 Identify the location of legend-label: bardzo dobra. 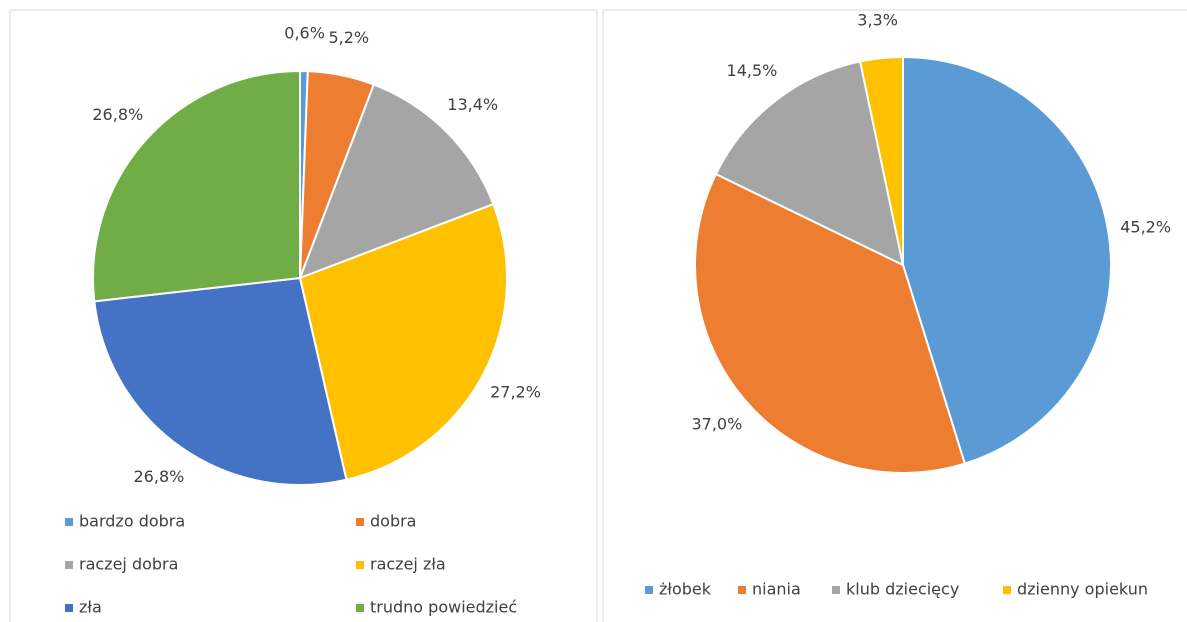
(132, 521).